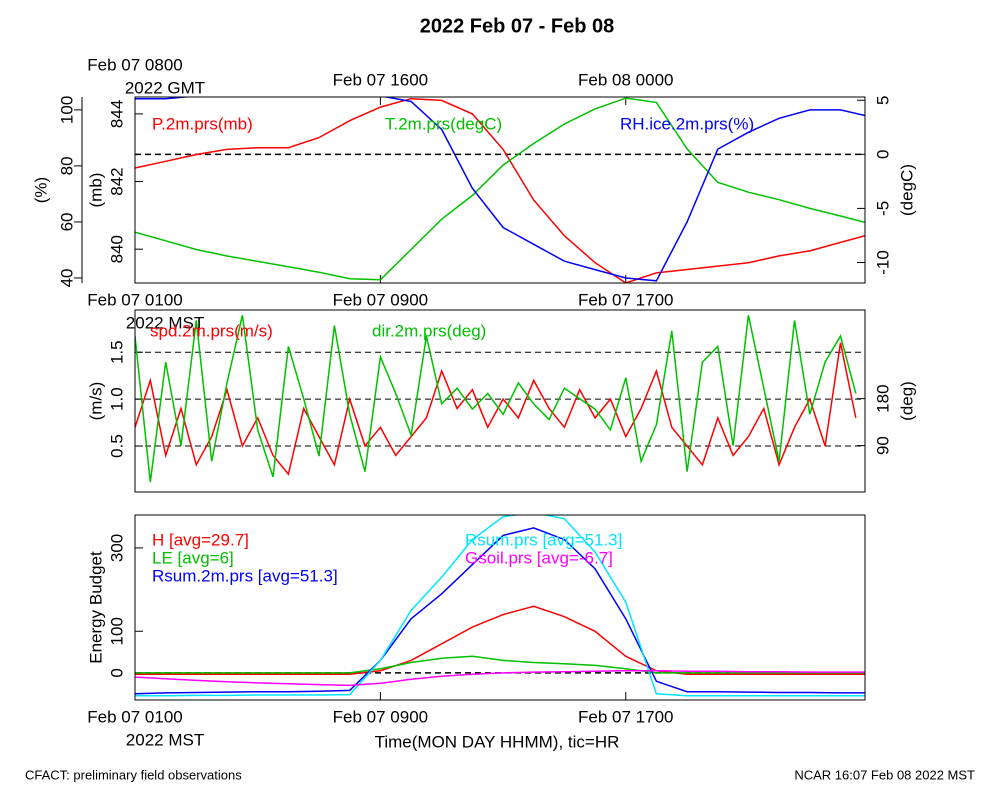 The width and height of the screenshot is (1000, 800). Describe the element at coordinates (193, 557) in the screenshot. I see `legend-label: LE [avg=6]` at that location.